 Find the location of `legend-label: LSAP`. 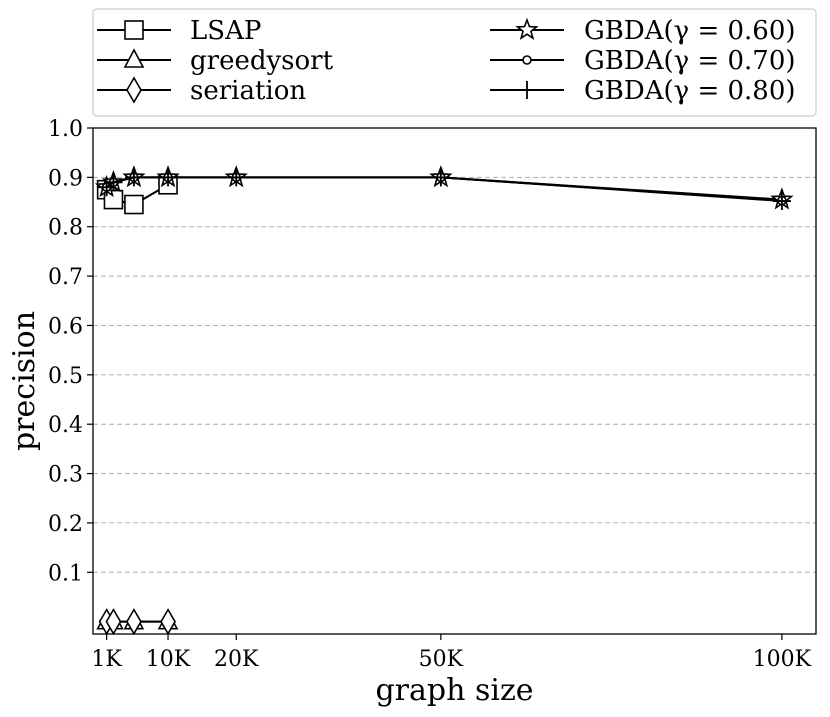

legend-label: LSAP is located at coordinates (225, 31).